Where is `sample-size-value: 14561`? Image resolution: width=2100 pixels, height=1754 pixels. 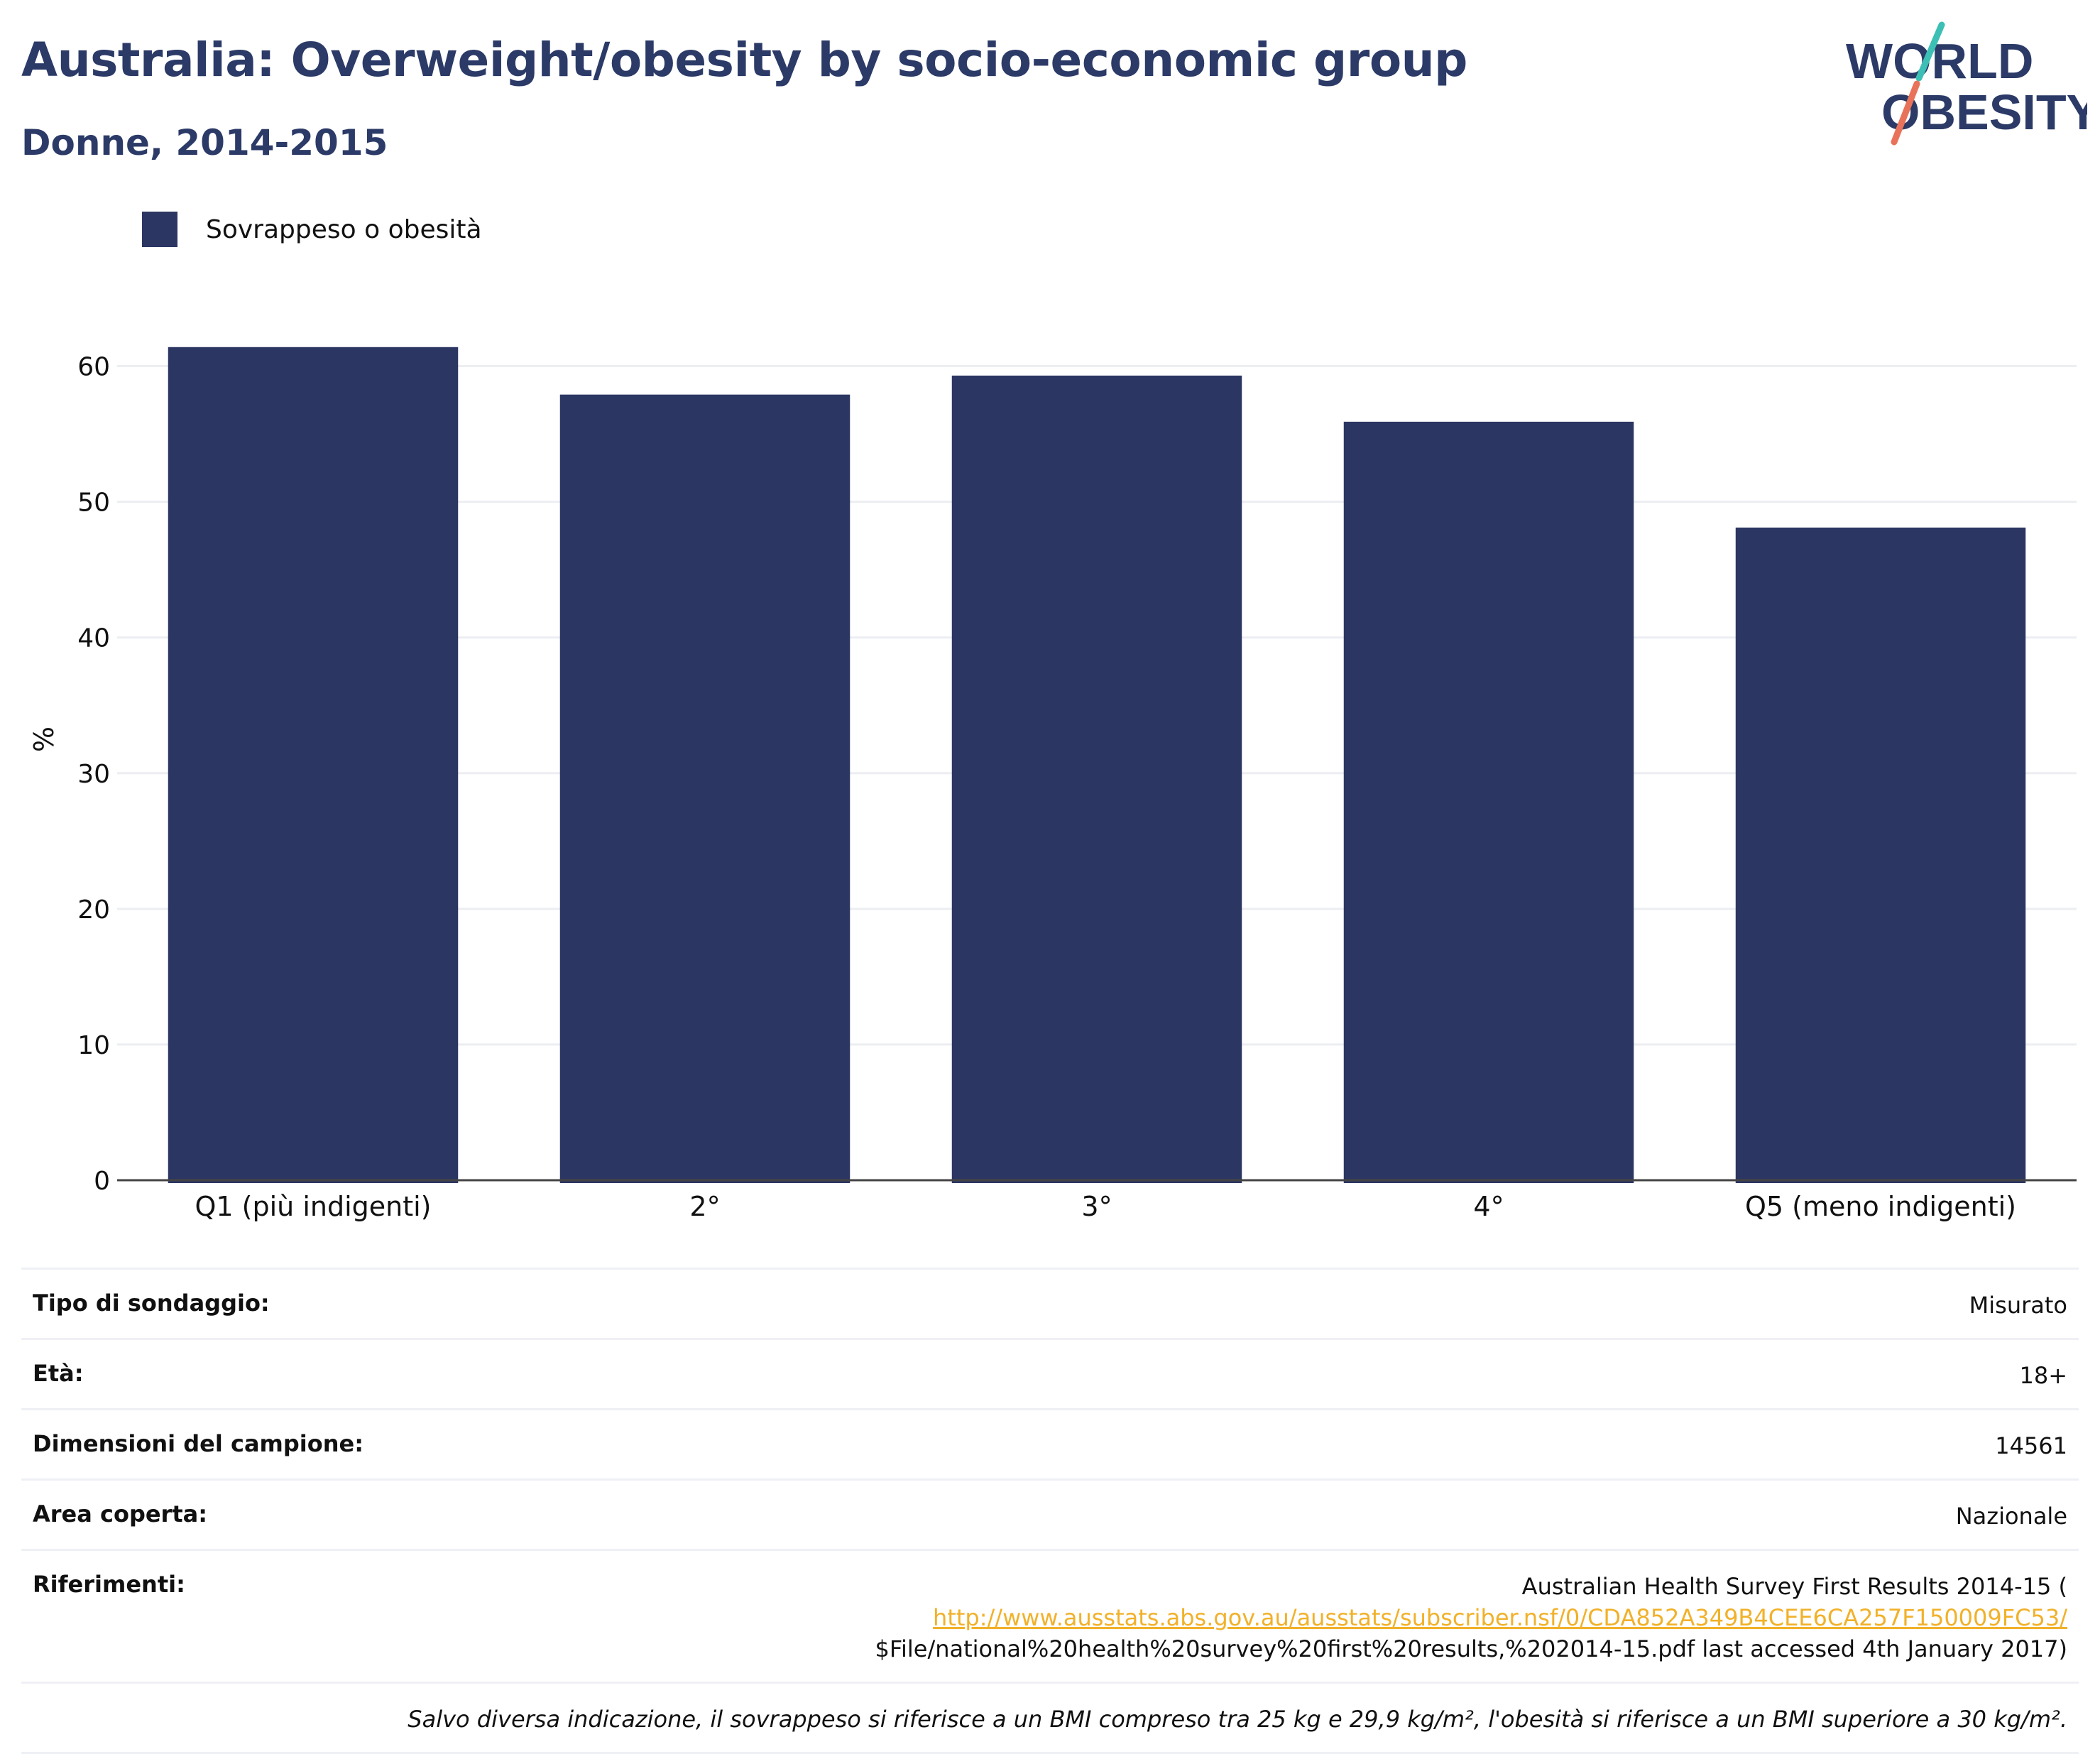 sample-size-value: 14561 is located at coordinates (2031, 1446).